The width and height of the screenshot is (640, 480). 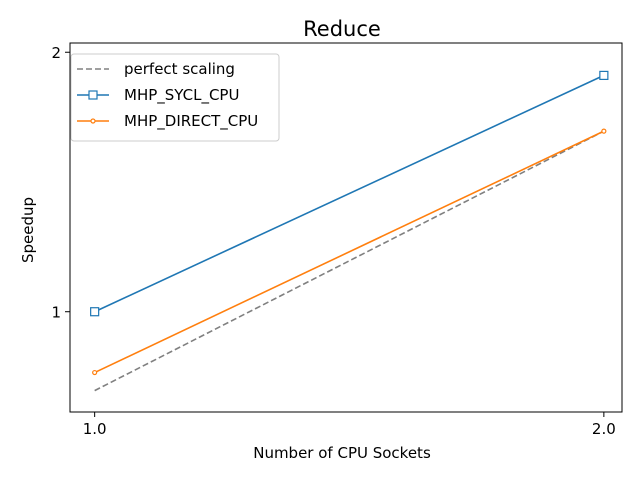 I want to click on x-axis-label: Number of CPU Sockets, so click(x=342, y=453).